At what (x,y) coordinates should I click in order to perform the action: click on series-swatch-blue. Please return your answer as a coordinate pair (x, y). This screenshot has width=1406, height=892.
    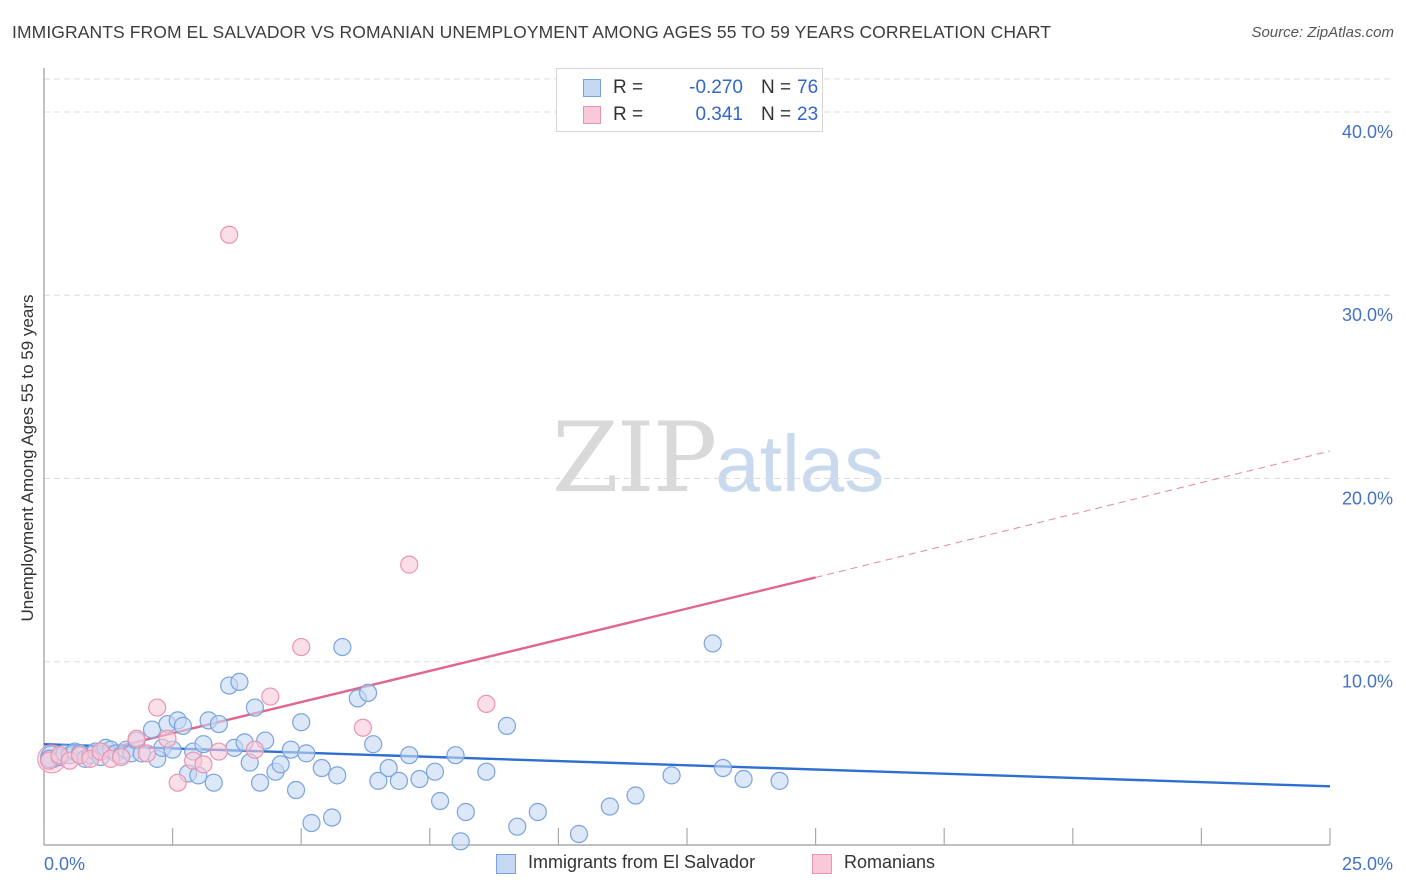
    Looking at the image, I should click on (506, 864).